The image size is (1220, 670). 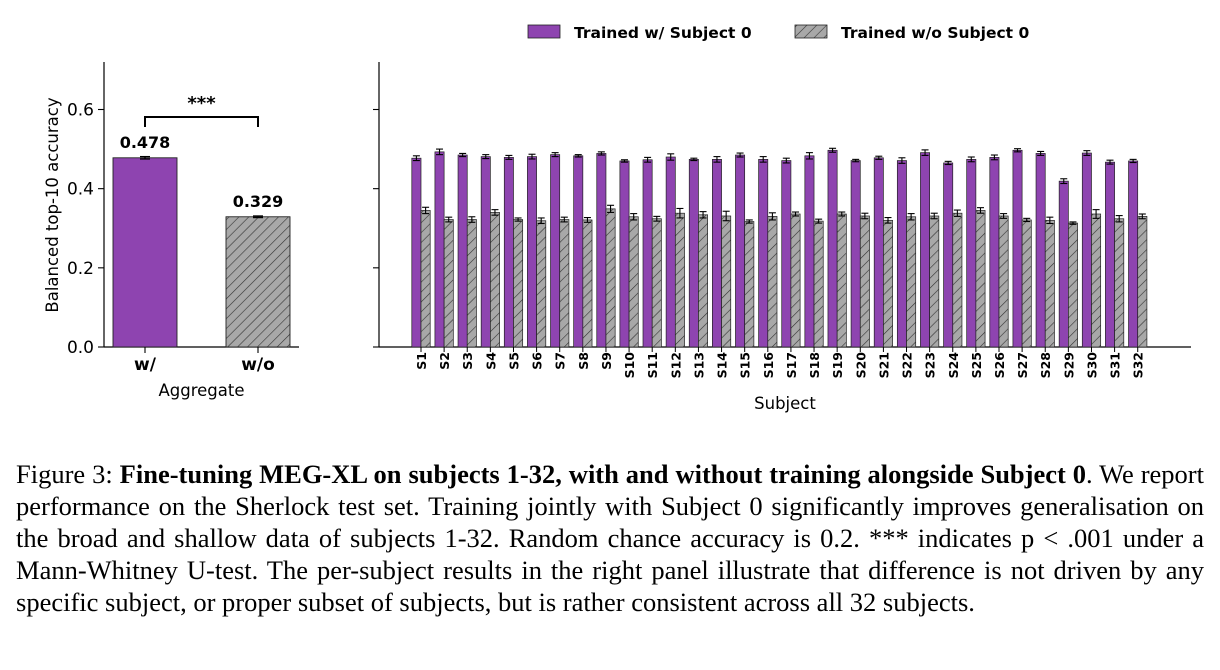 I want to click on right-xtick-label-S20: S20, so click(x=860, y=365).